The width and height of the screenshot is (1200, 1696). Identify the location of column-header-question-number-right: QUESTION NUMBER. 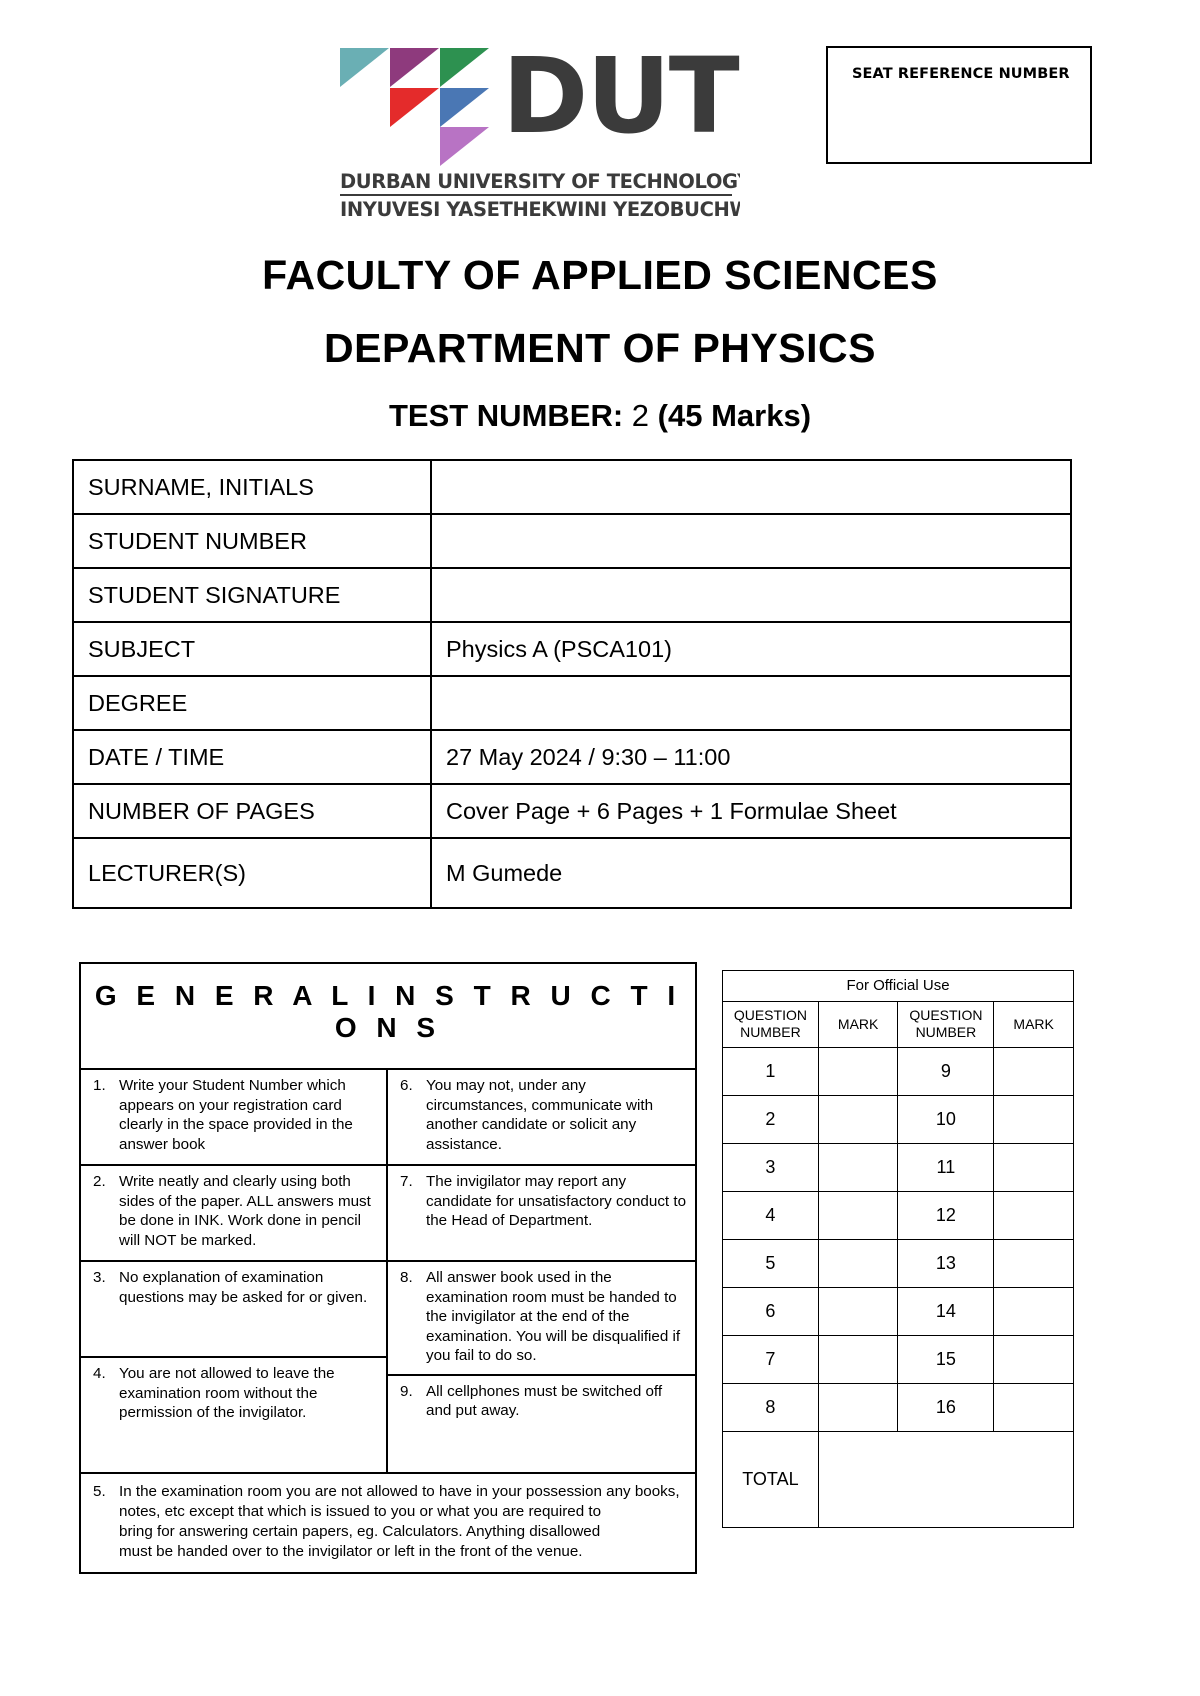
(946, 1024).